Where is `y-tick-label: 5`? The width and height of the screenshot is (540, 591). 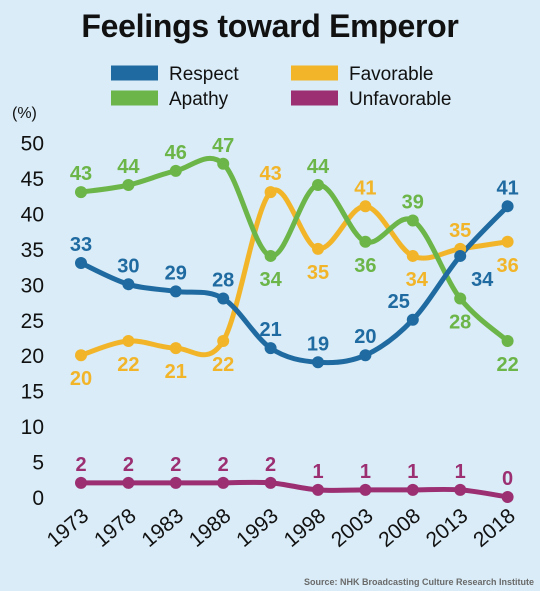
y-tick-label: 5 is located at coordinates (38, 463).